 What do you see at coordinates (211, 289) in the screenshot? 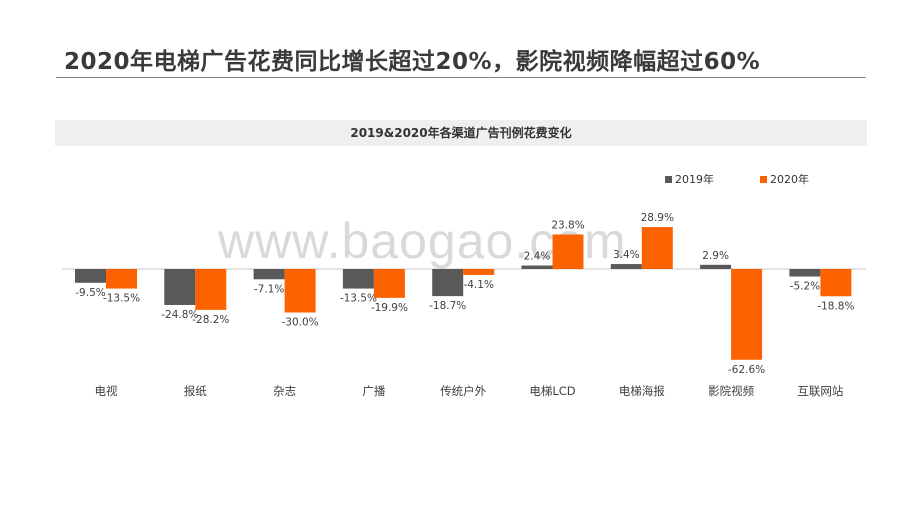
I see `bar-2020年-报纸` at bounding box center [211, 289].